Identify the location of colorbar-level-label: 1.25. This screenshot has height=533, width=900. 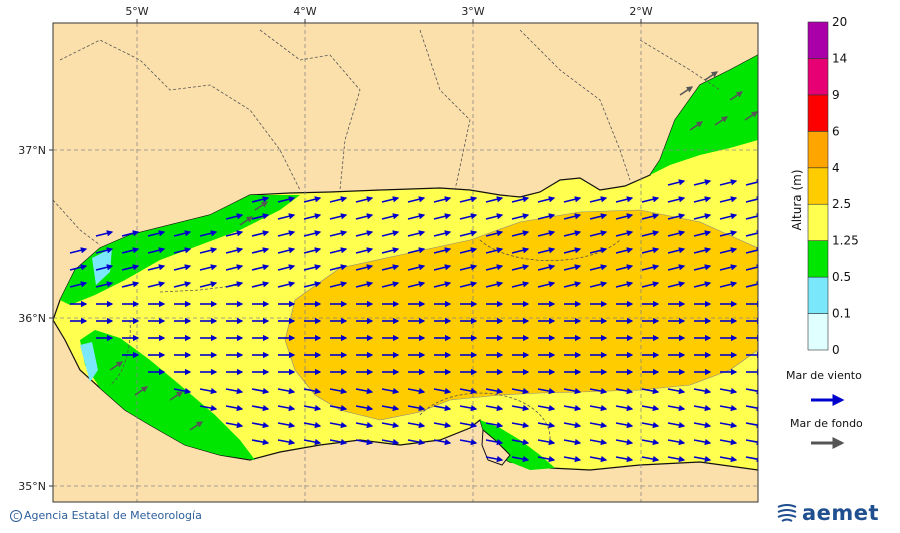
(845, 241).